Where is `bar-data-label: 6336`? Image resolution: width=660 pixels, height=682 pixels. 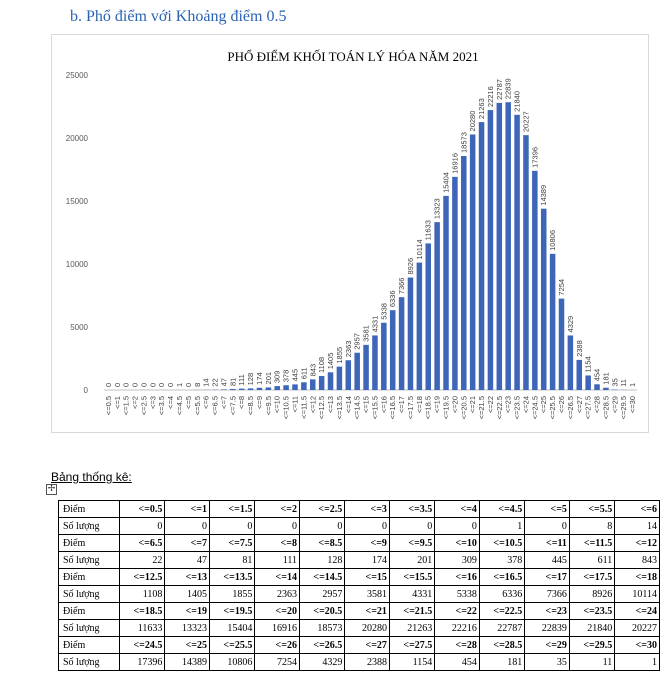 bar-data-label: 6336 is located at coordinates (392, 298).